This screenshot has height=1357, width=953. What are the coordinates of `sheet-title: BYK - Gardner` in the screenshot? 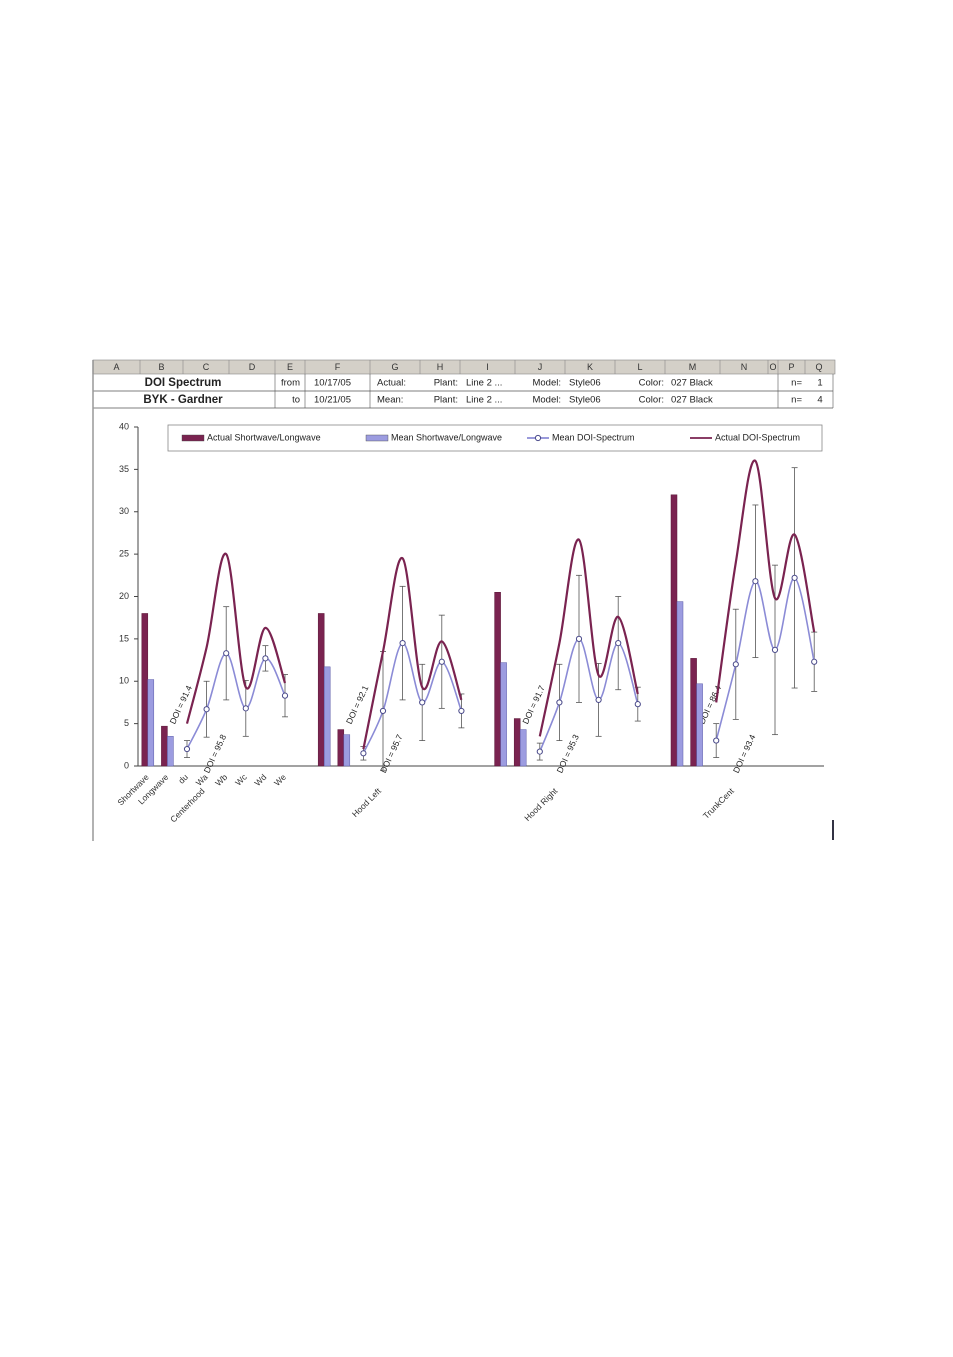 It's located at (183, 400).